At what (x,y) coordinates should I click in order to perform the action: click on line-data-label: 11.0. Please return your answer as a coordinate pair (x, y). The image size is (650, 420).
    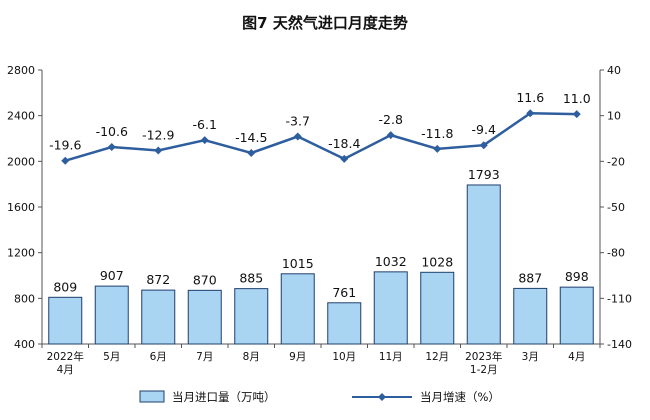
    Looking at the image, I should click on (577, 98).